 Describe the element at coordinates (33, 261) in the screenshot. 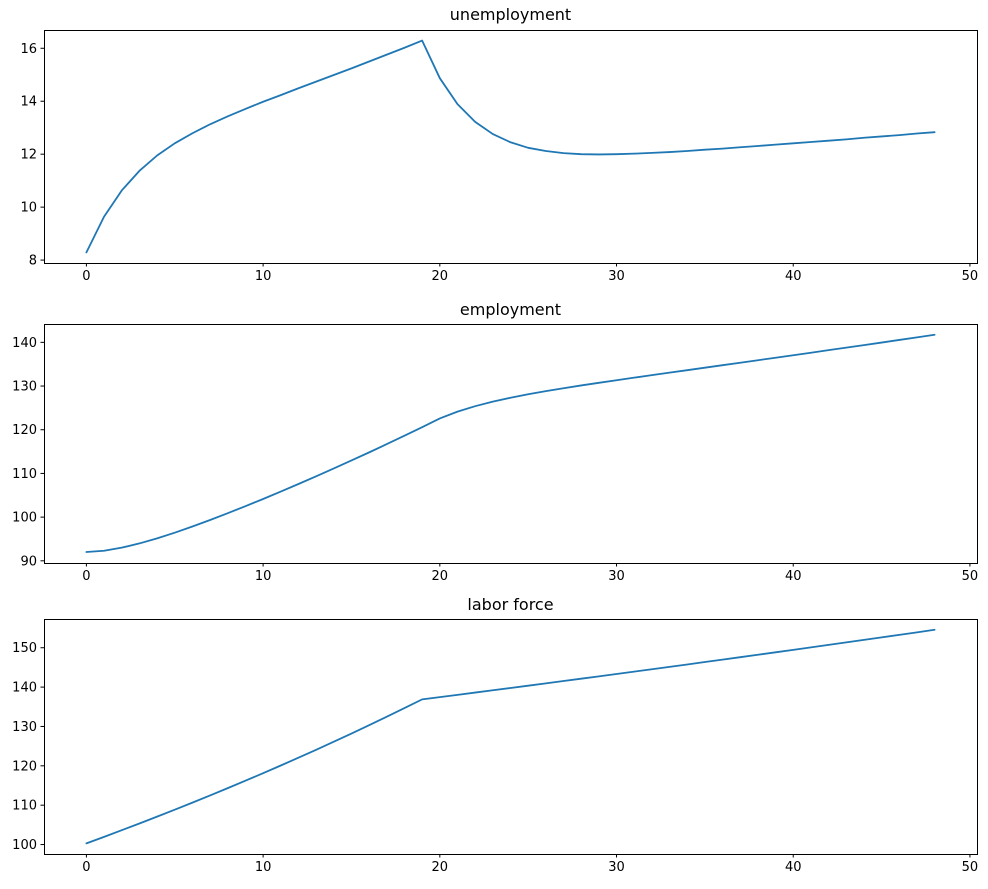

I see `y-tick-label: 8` at that location.